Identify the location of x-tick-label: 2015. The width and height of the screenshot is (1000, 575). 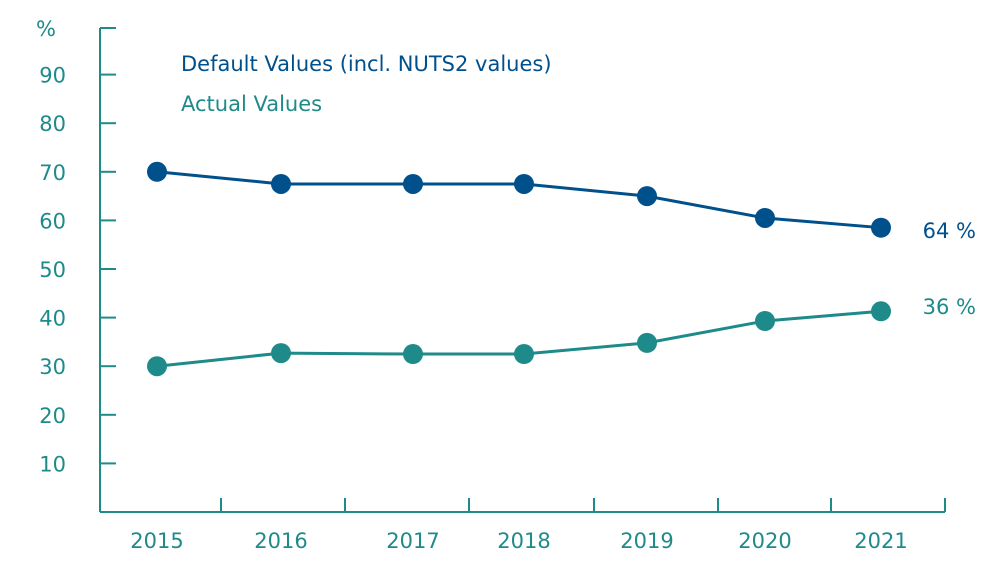
(156, 541).